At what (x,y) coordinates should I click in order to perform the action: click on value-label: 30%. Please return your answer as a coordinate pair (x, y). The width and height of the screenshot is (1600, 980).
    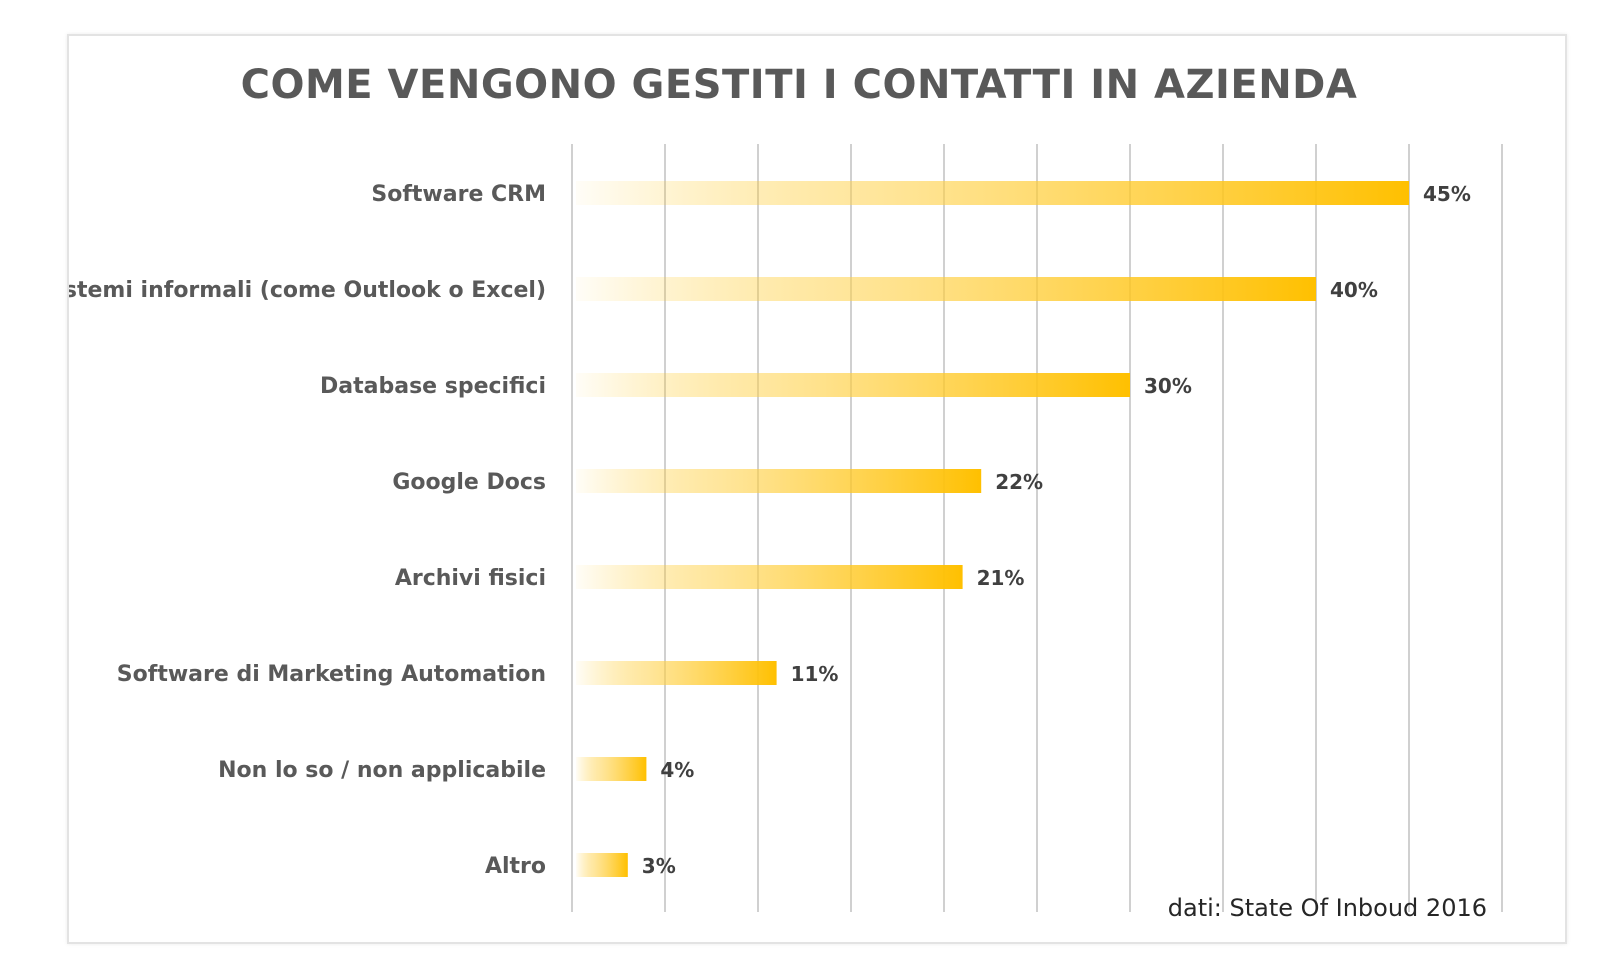
    Looking at the image, I should click on (1168, 386).